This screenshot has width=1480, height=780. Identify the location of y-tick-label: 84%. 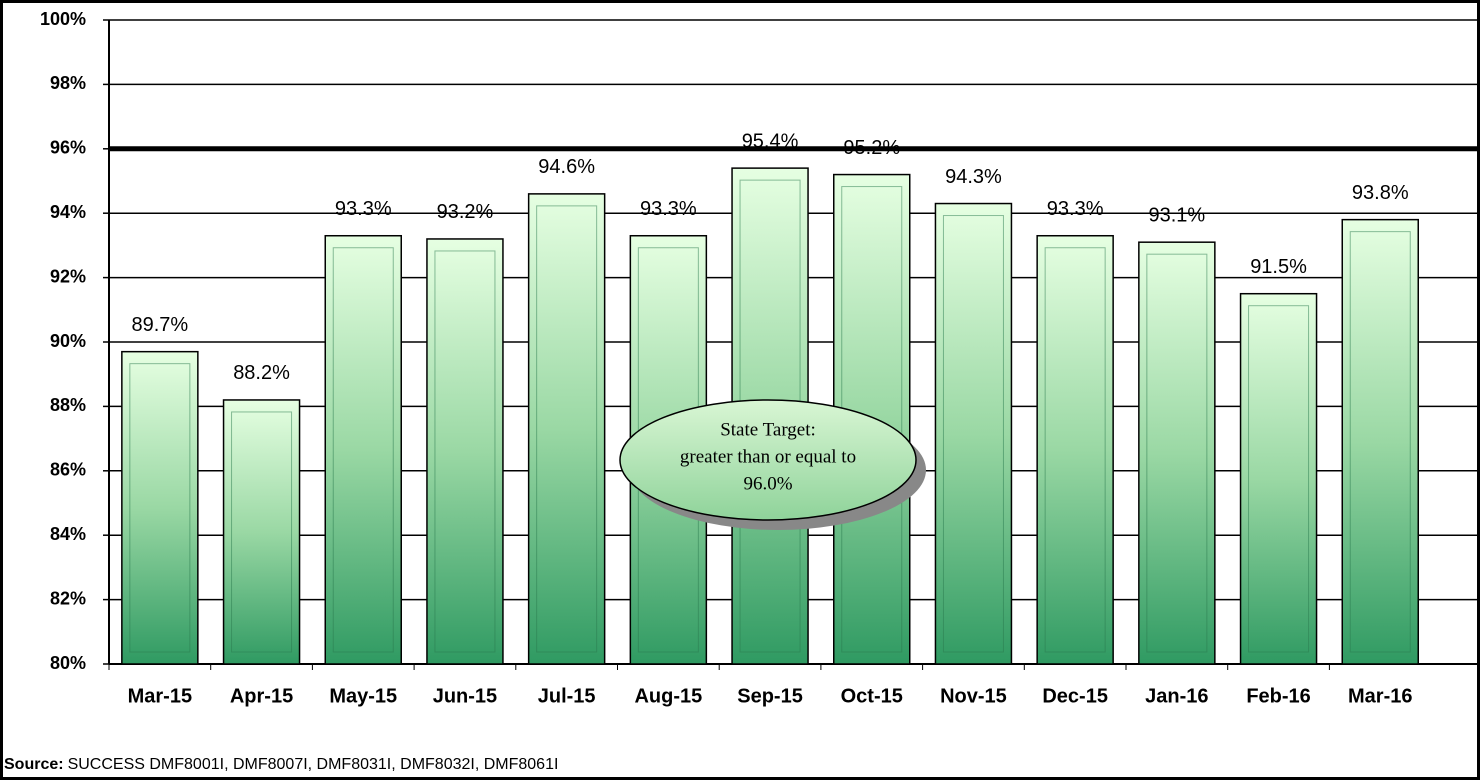
(68, 534).